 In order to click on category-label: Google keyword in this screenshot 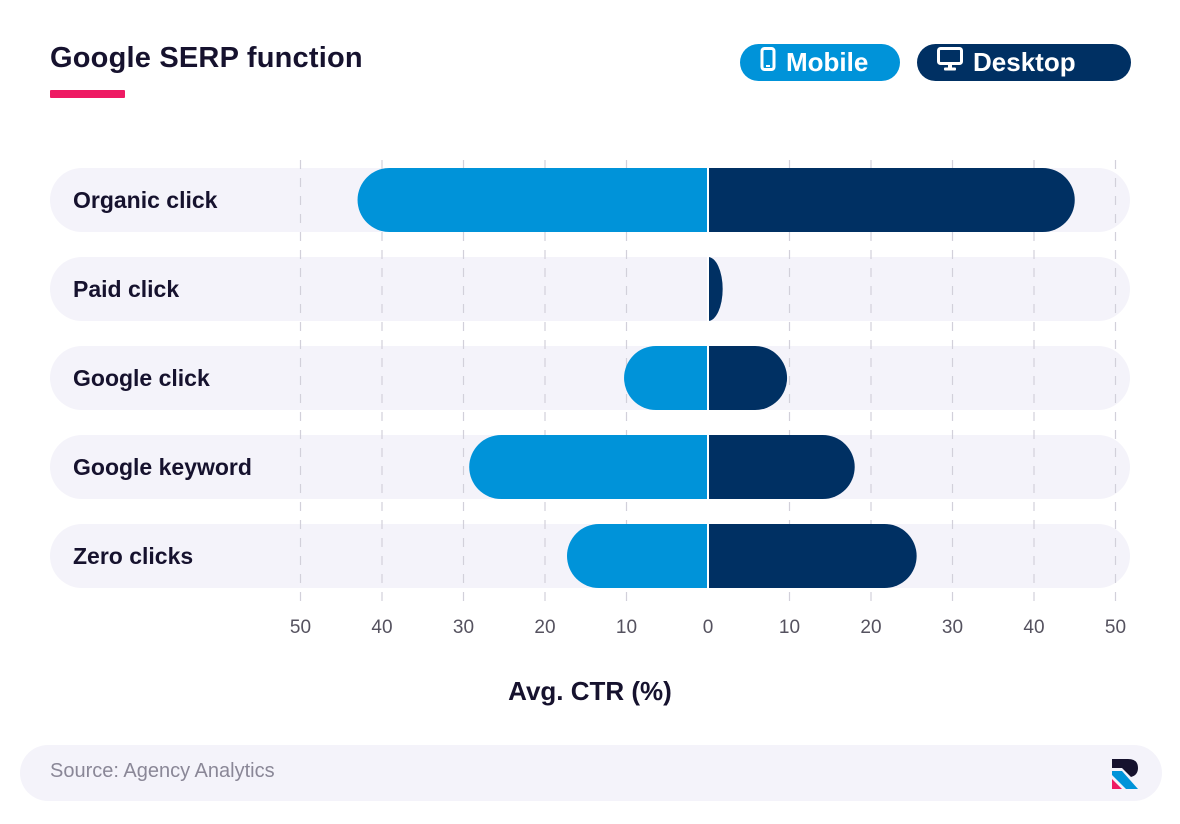, I will do `click(162, 467)`.